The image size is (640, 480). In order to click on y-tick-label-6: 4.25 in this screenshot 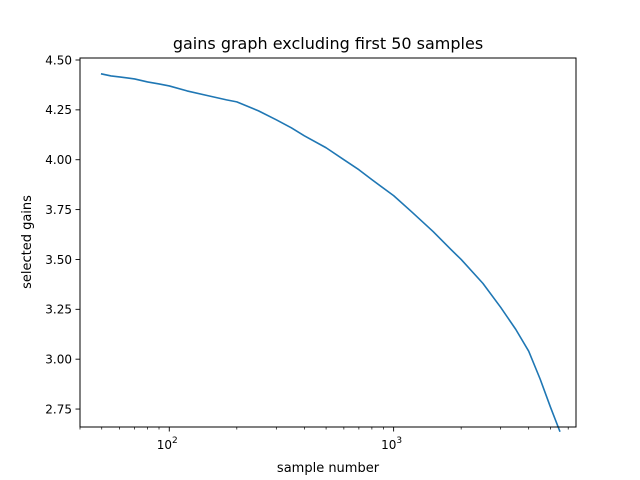, I will do `click(58, 110)`.